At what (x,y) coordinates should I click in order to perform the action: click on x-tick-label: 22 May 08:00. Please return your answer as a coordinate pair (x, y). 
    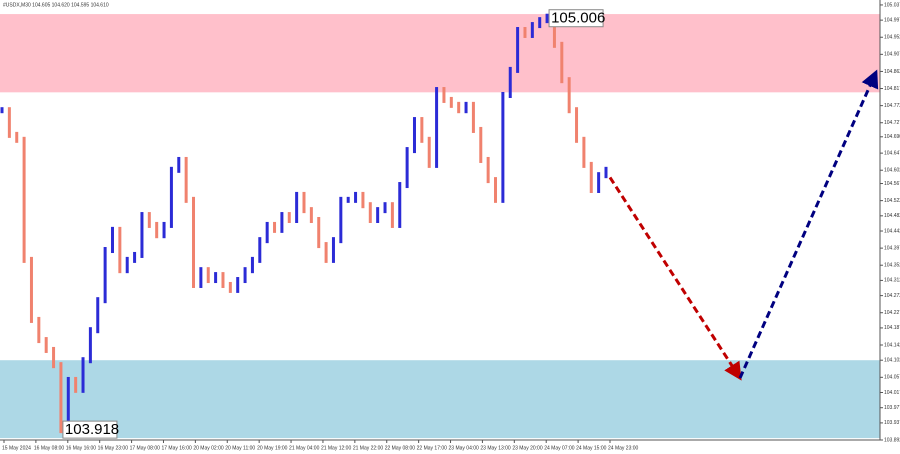
    Looking at the image, I should click on (400, 448).